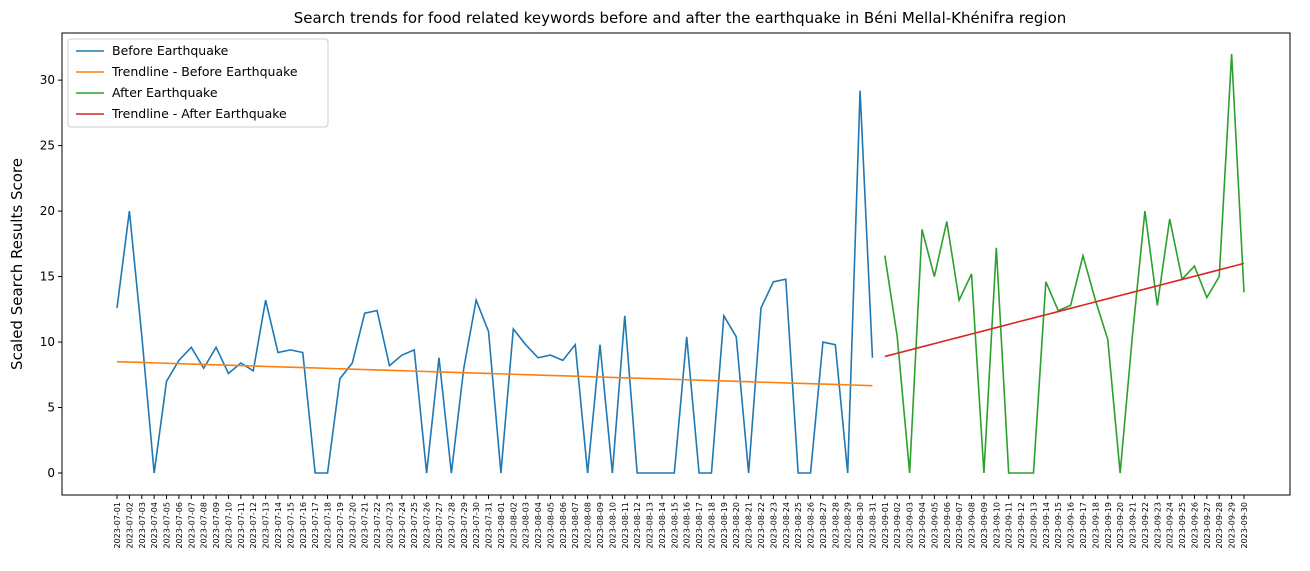 This screenshot has height=571, width=1310. What do you see at coordinates (947, 525) in the screenshot?
I see `x-tick-label: 2023-09-06` at bounding box center [947, 525].